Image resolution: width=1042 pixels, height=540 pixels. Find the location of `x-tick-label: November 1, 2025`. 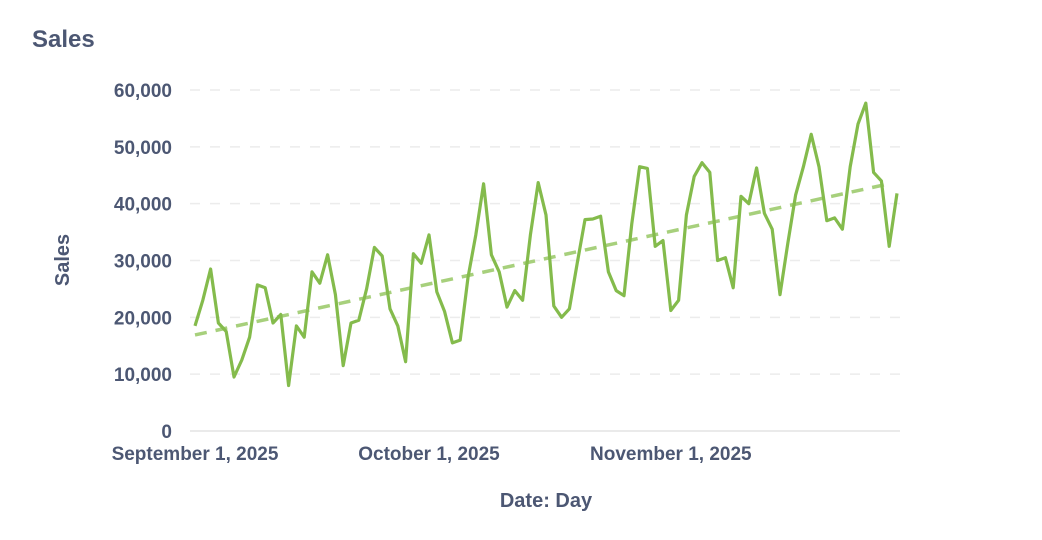

x-tick-label: November 1, 2025 is located at coordinates (671, 454).